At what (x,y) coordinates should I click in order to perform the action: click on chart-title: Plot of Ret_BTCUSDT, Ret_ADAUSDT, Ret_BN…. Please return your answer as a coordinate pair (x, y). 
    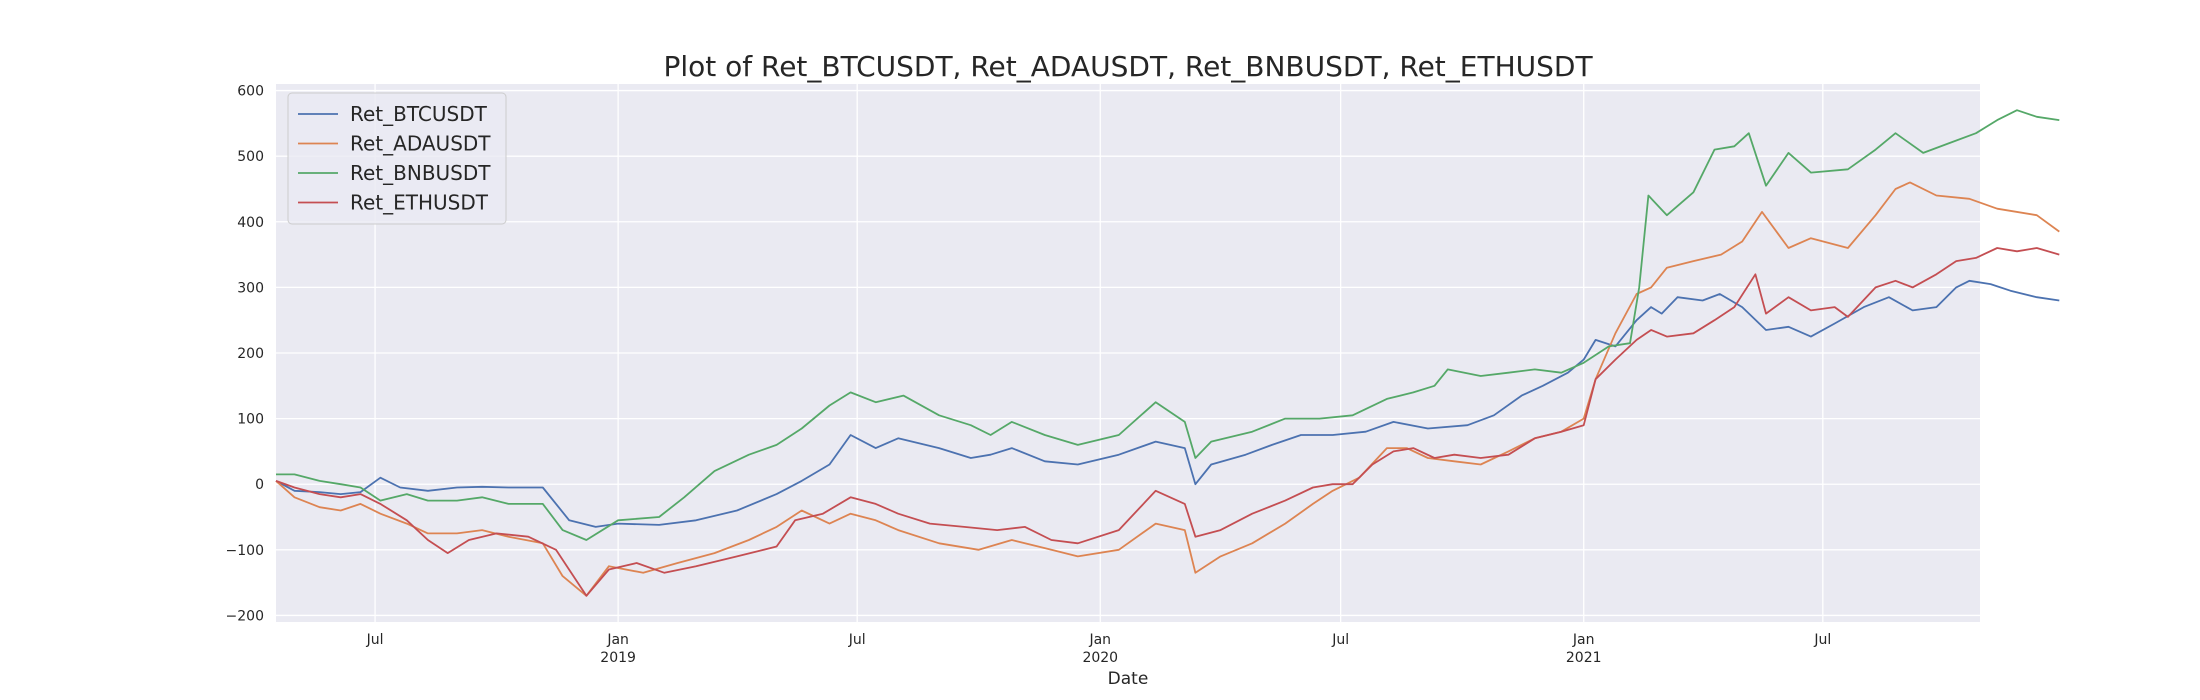
    Looking at the image, I should click on (1128, 66).